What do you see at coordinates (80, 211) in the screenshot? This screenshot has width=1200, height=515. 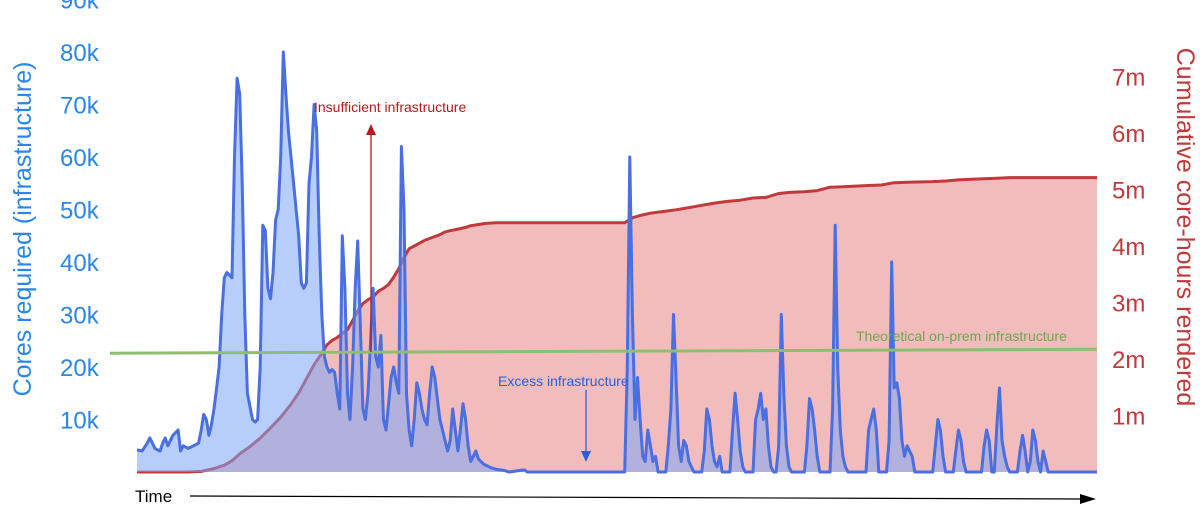 I see `y-left-tick-label: 50k` at bounding box center [80, 211].